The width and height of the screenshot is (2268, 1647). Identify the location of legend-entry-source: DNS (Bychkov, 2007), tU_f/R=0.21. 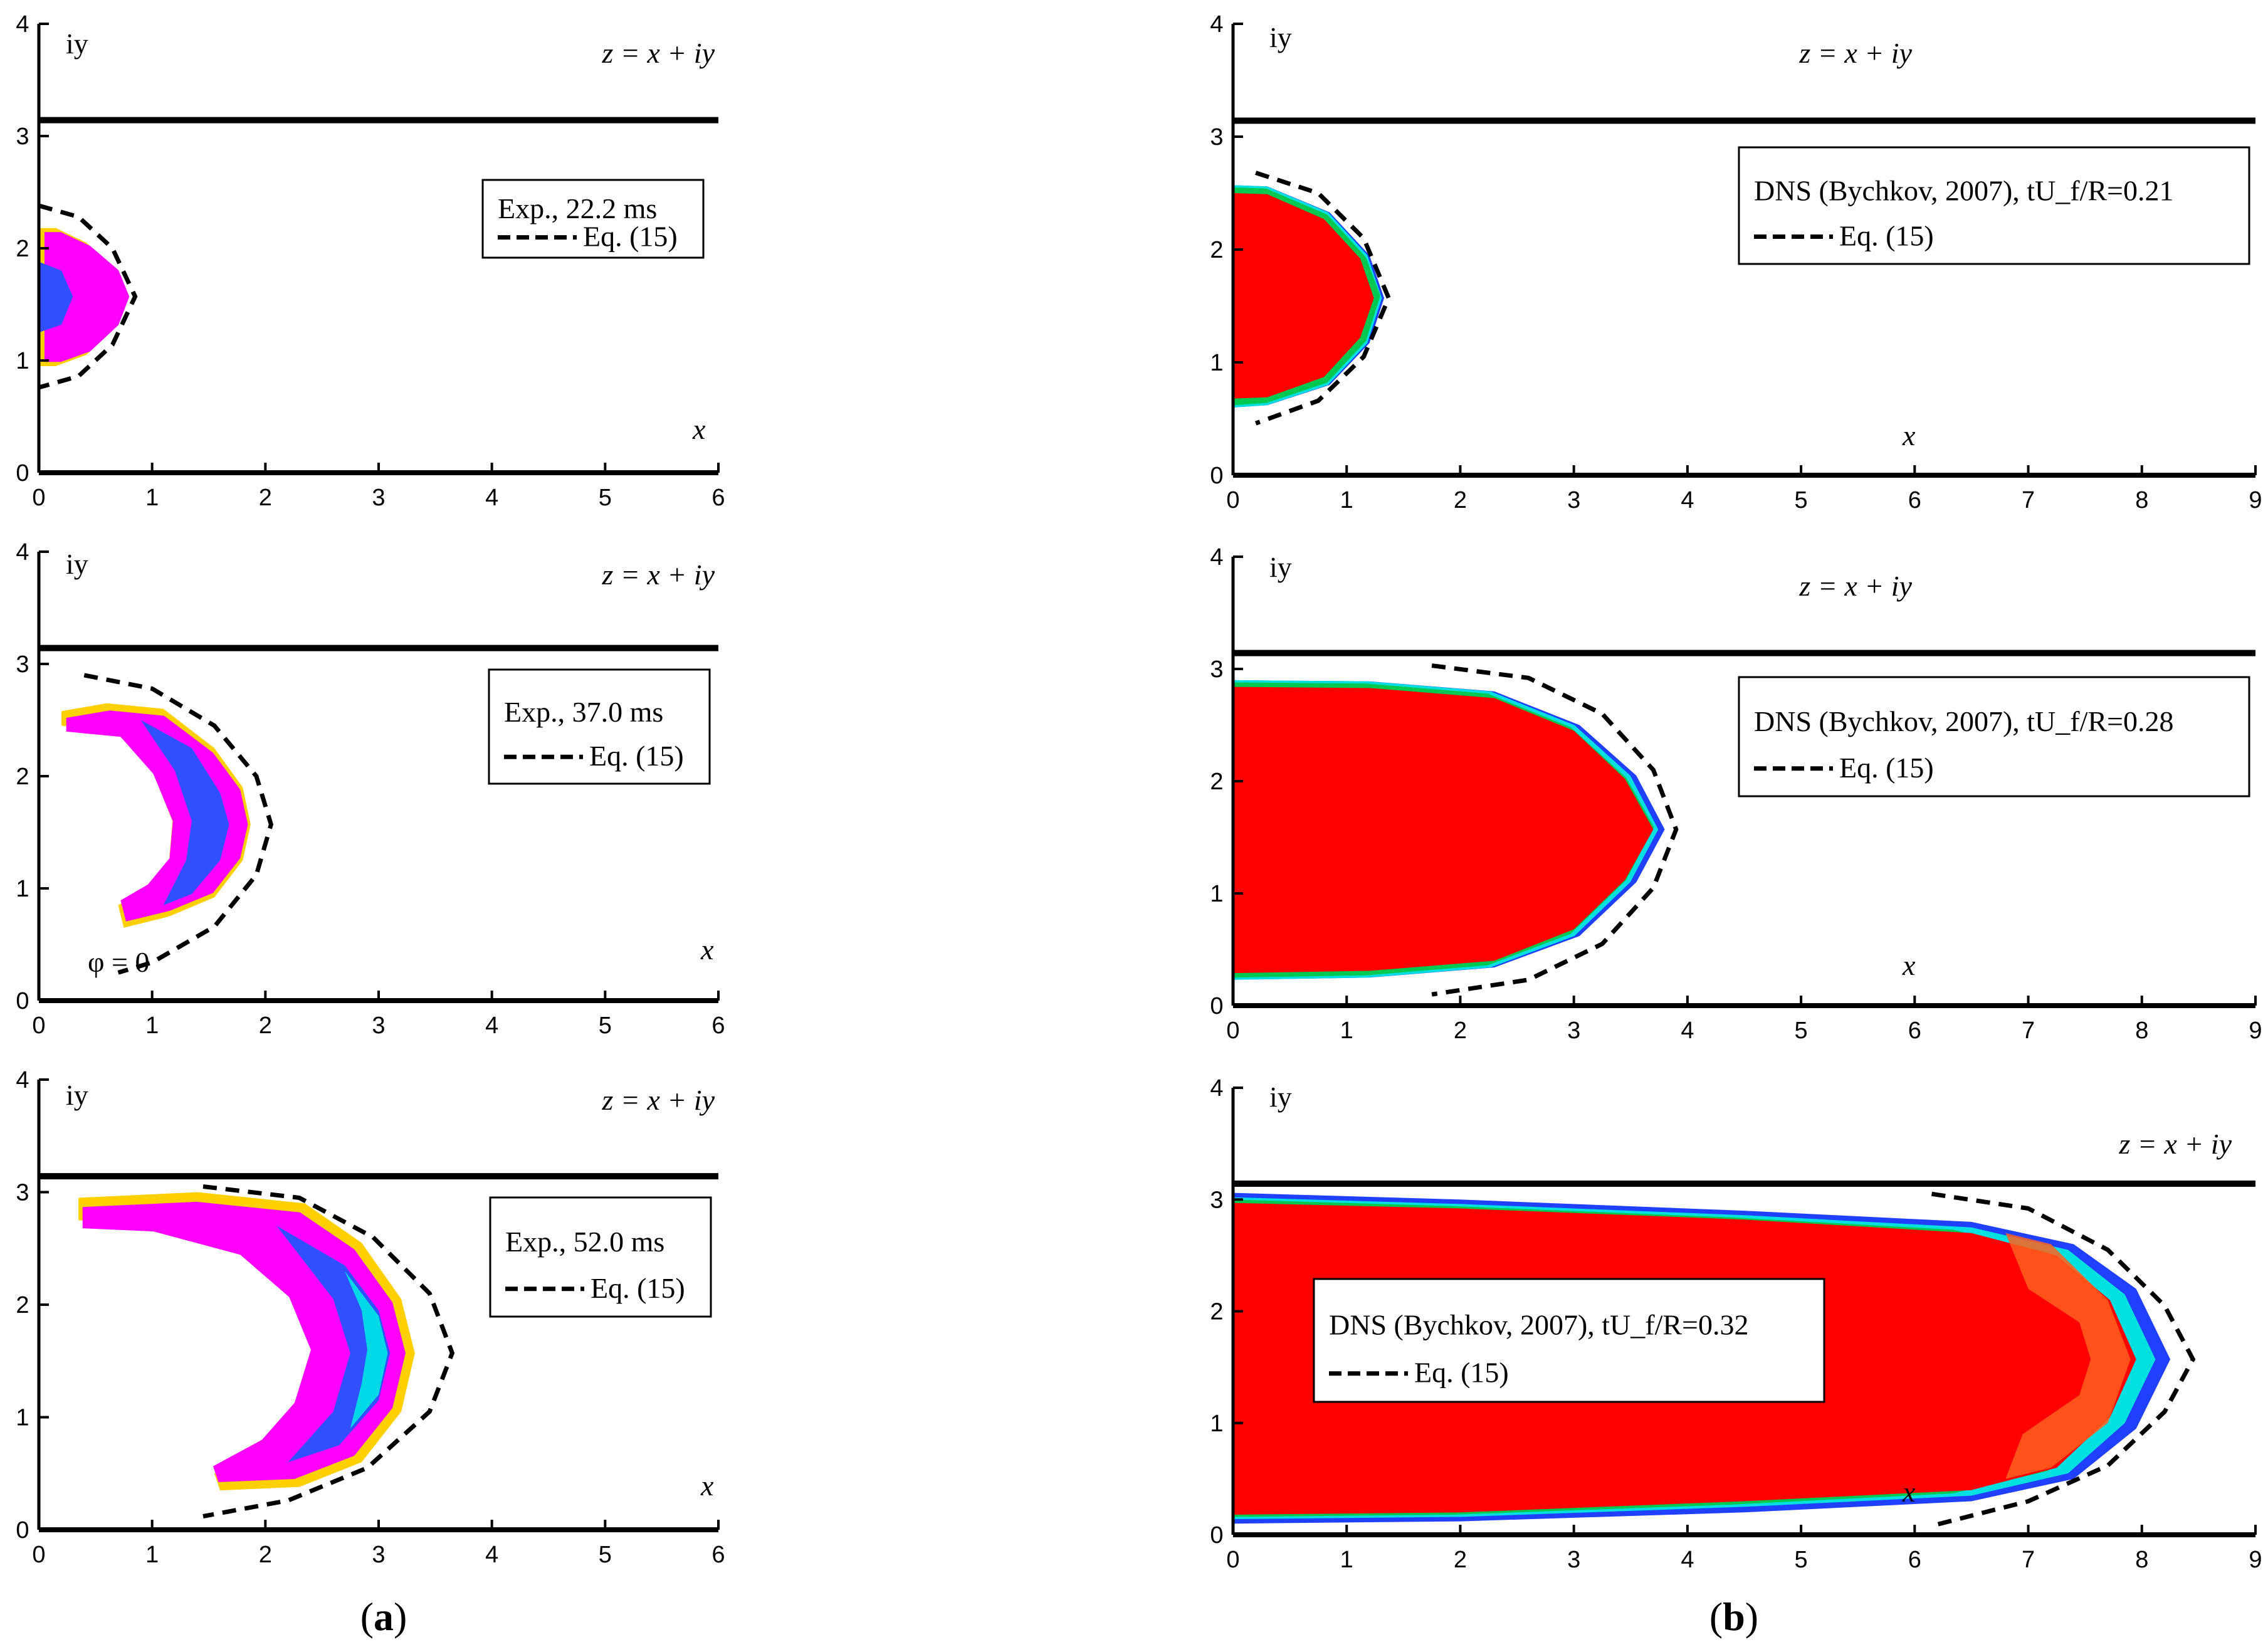
(1964, 191).